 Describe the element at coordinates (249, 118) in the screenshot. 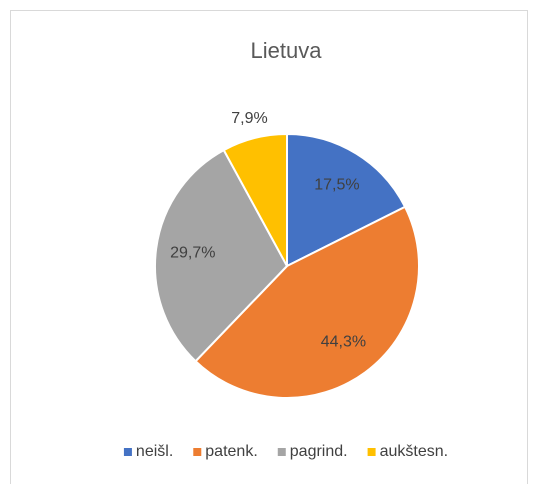

I see `data-label: 7,9%` at that location.